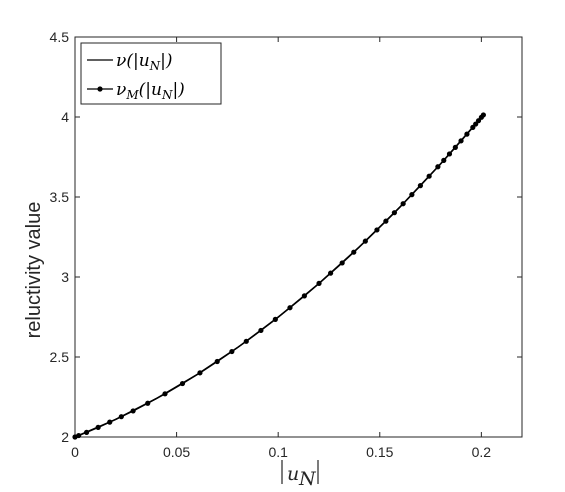  I want to click on legend-marker-nu-m, so click(100, 89).